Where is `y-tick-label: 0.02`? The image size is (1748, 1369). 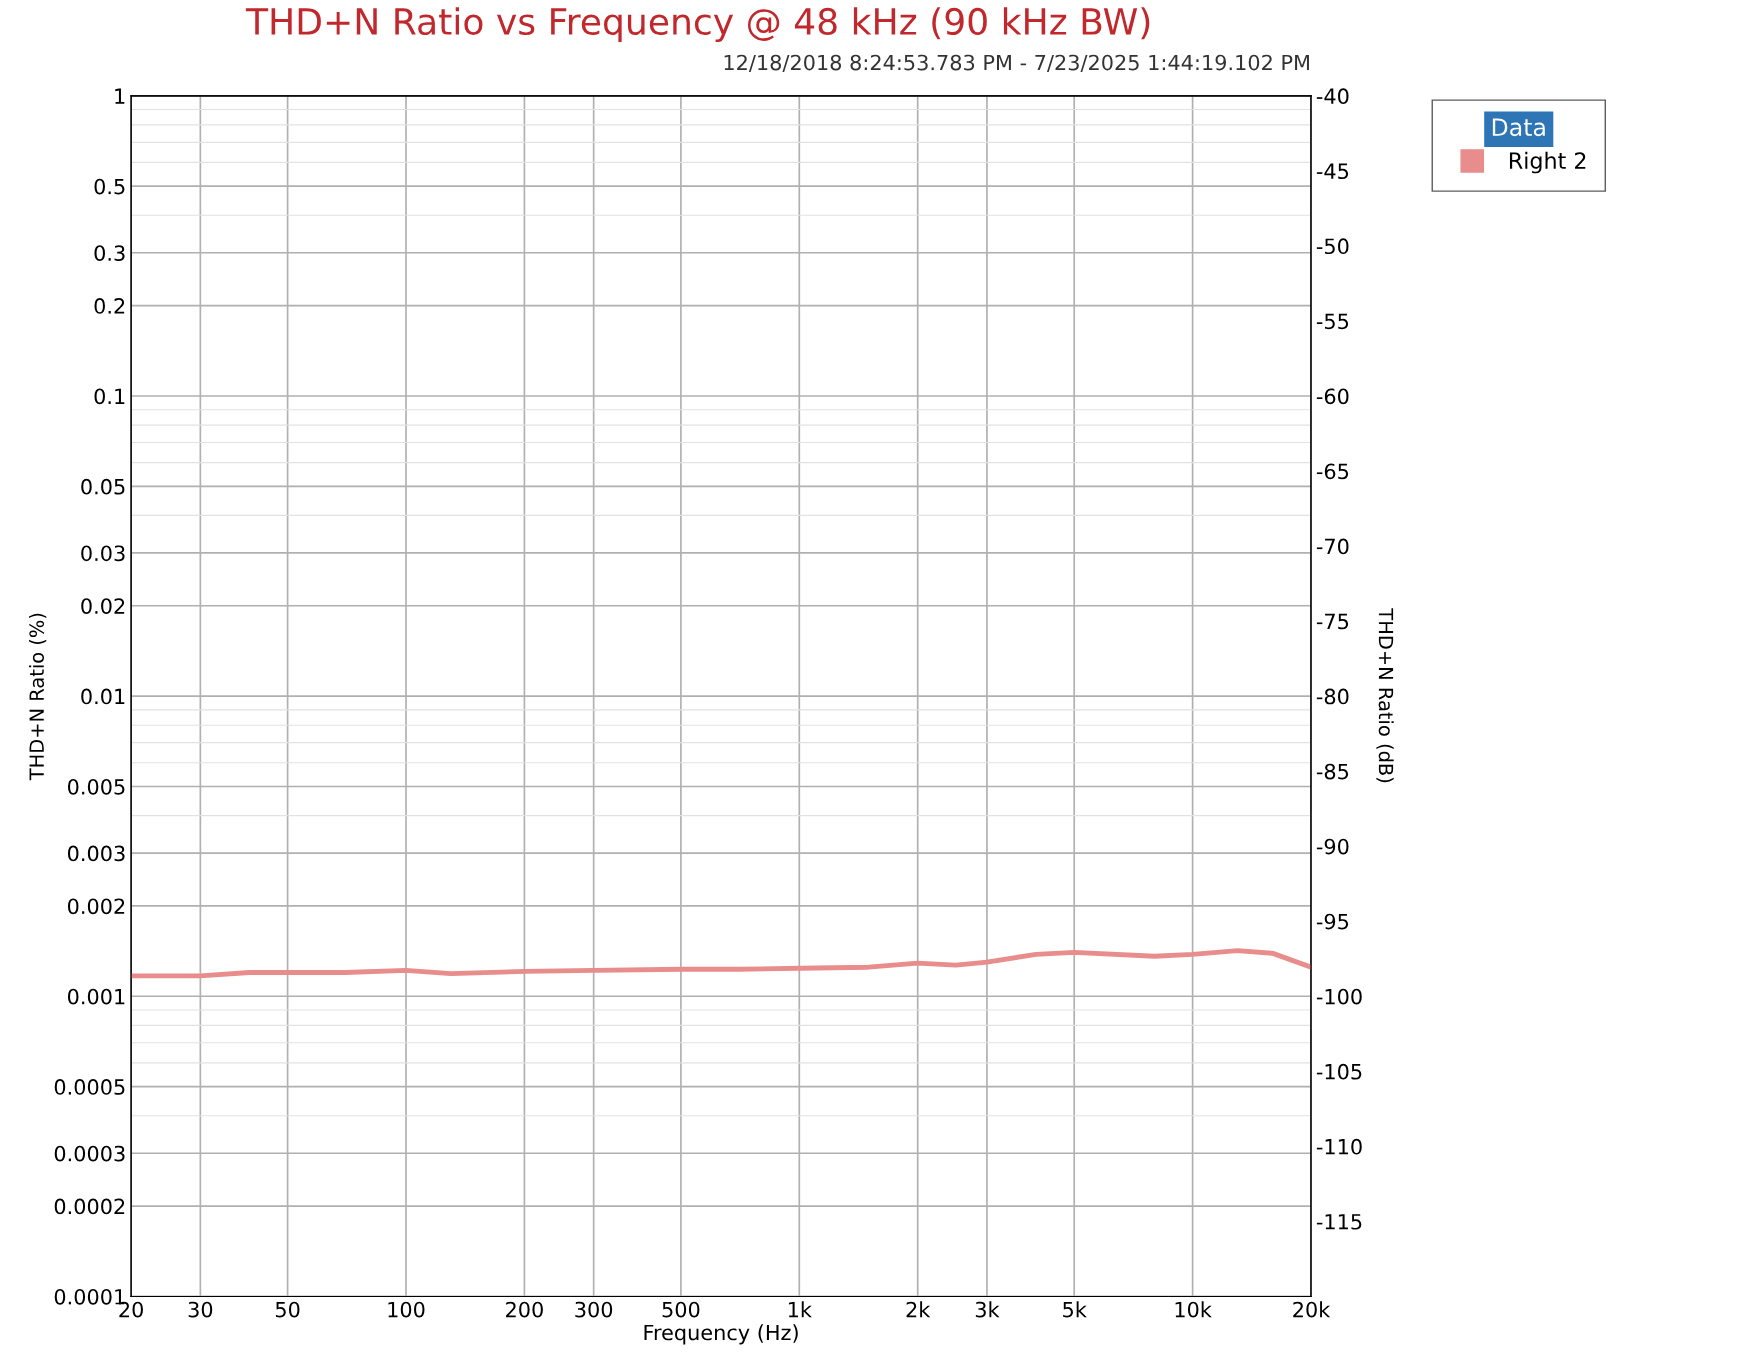 y-tick-label: 0.02 is located at coordinates (103, 606).